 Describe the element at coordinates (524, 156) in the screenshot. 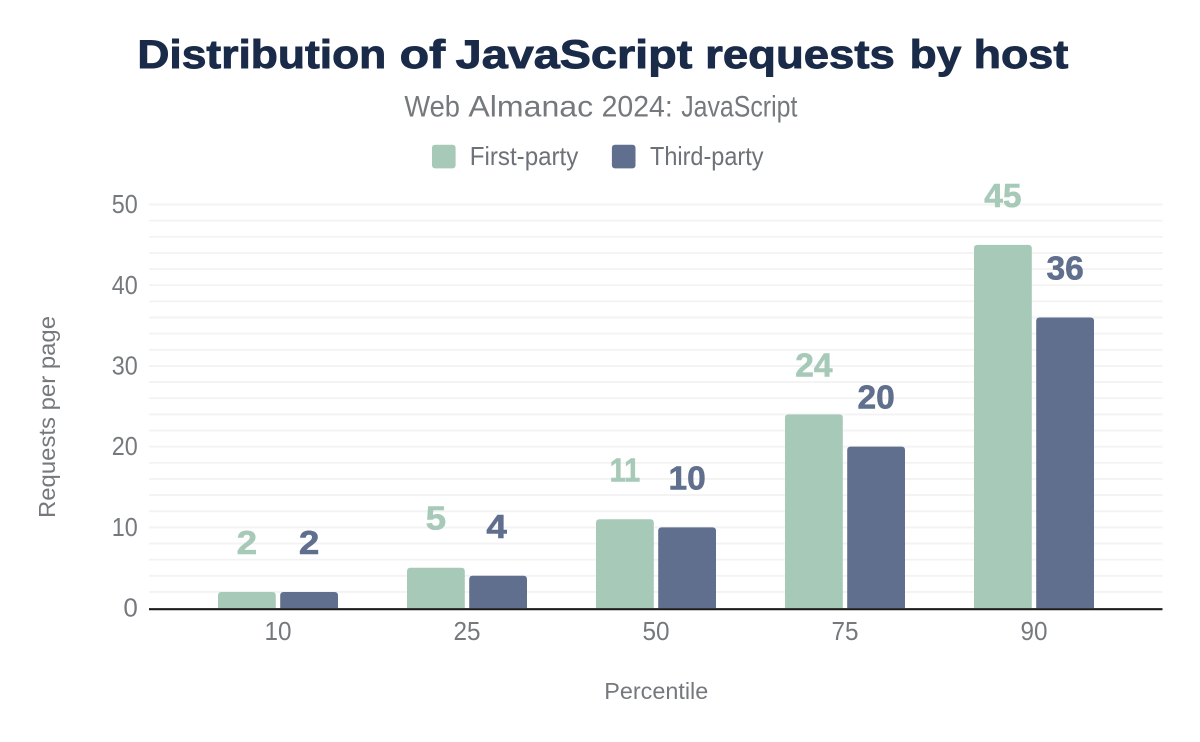

I see `svg-text: First-party` at that location.